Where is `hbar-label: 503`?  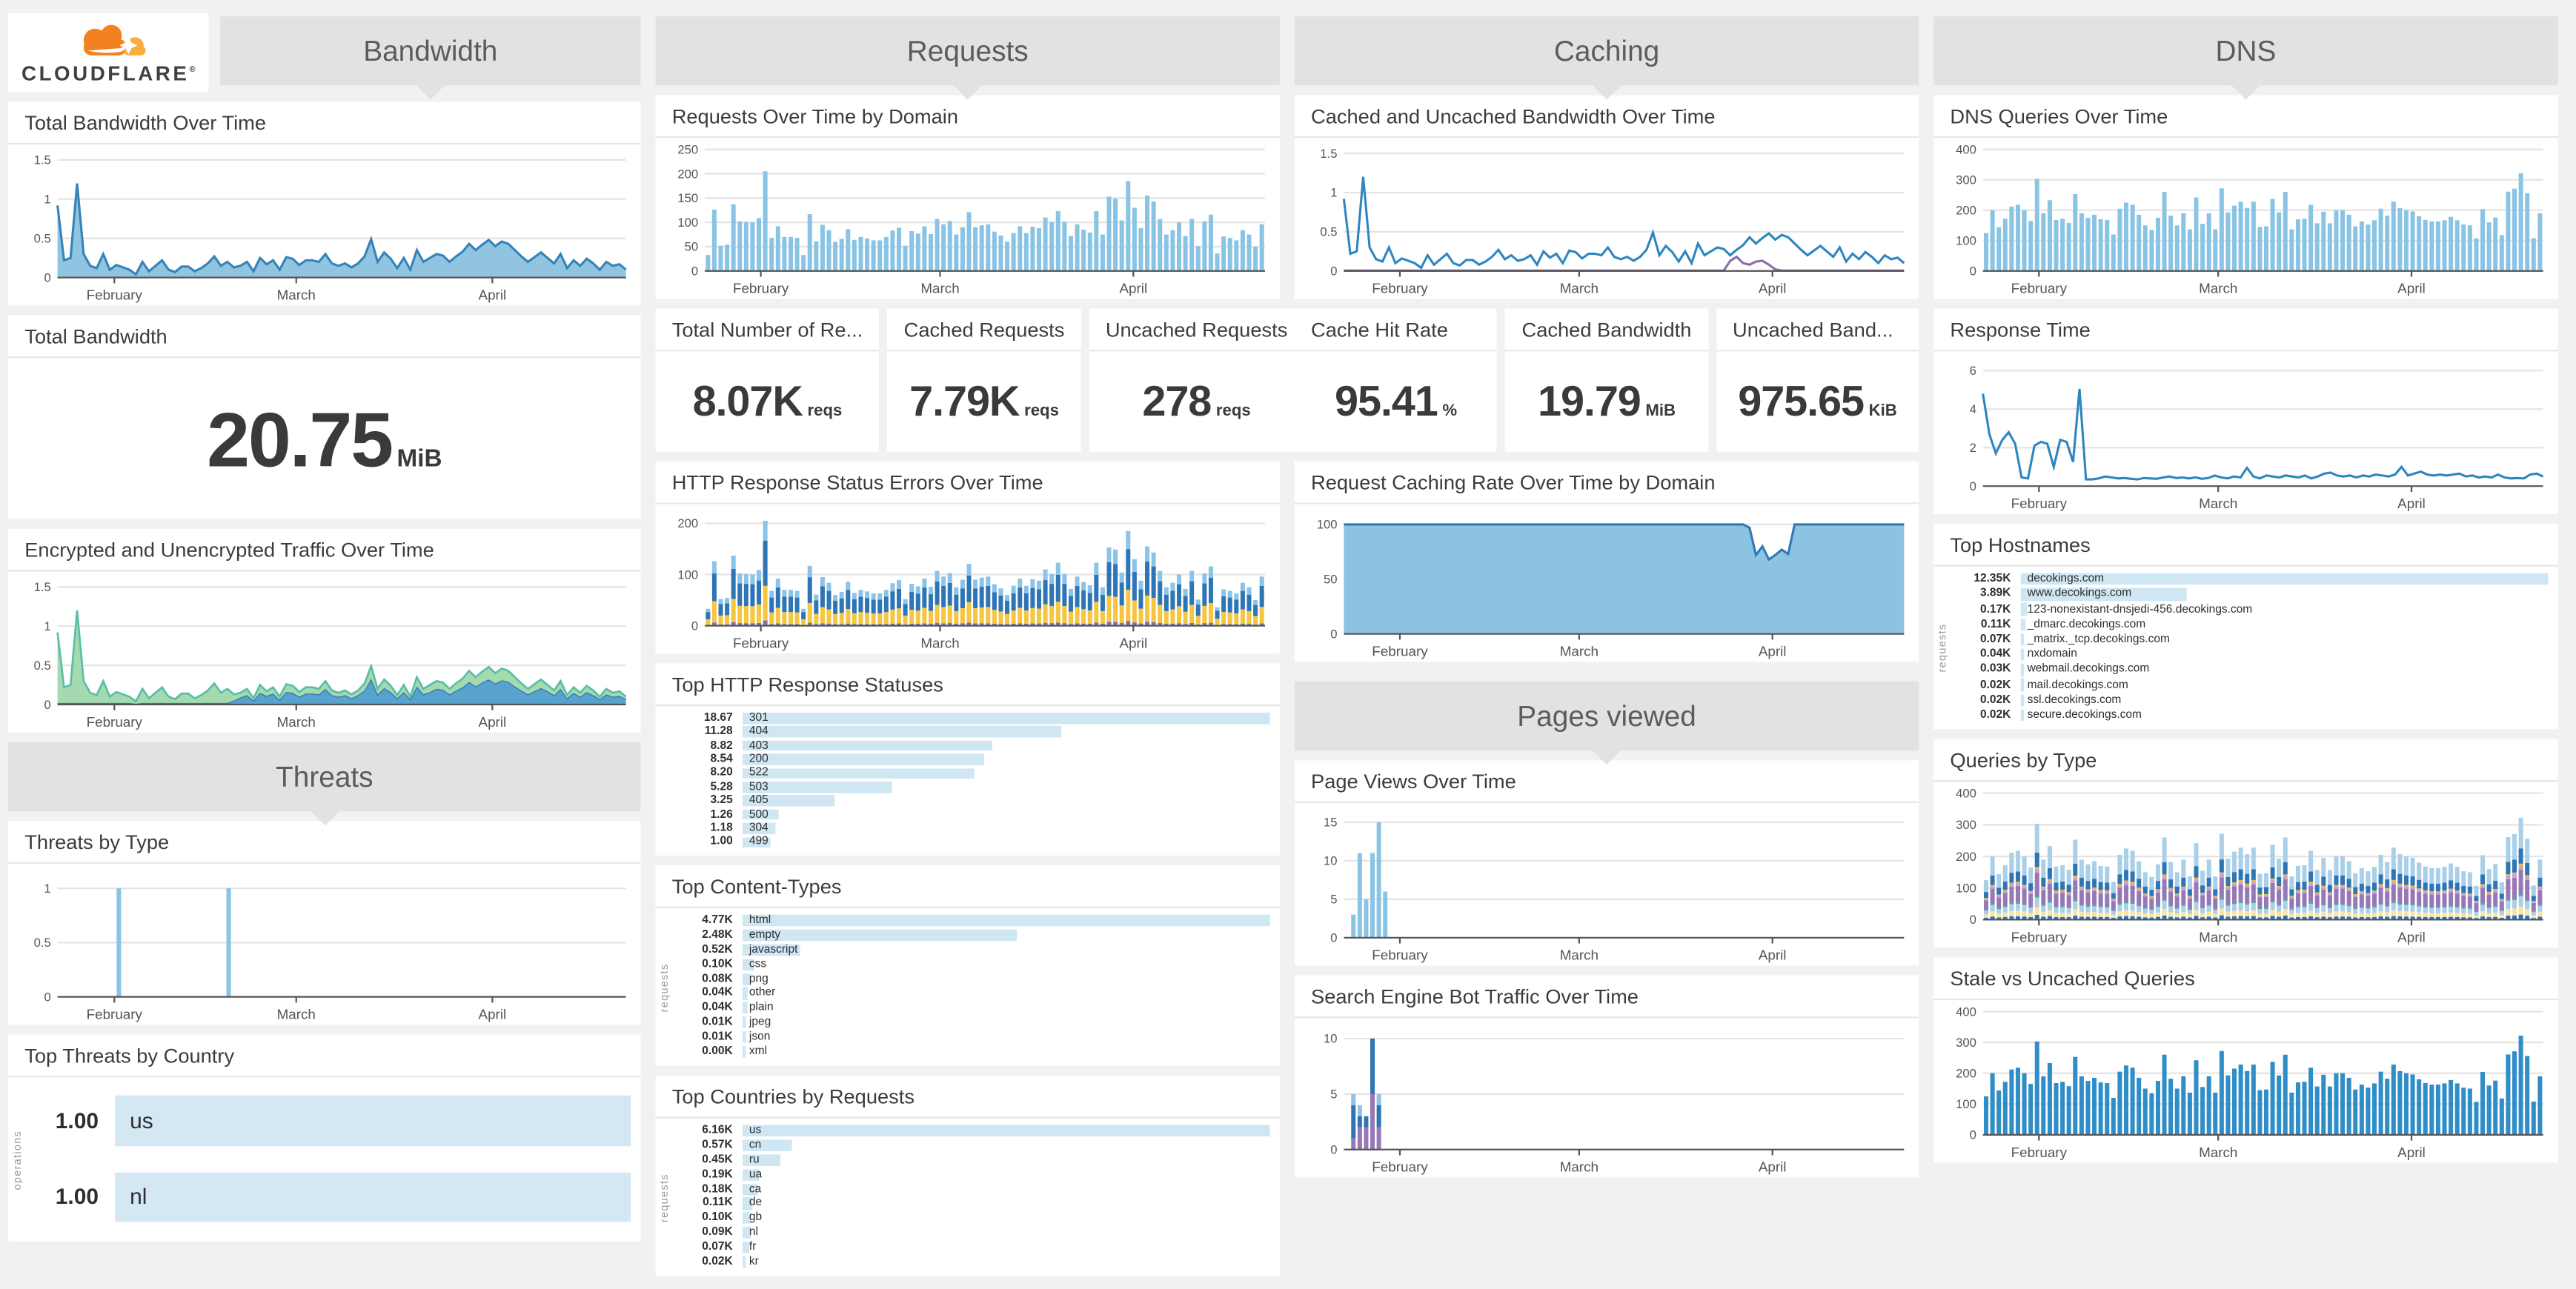 hbar-label: 503 is located at coordinates (758, 787).